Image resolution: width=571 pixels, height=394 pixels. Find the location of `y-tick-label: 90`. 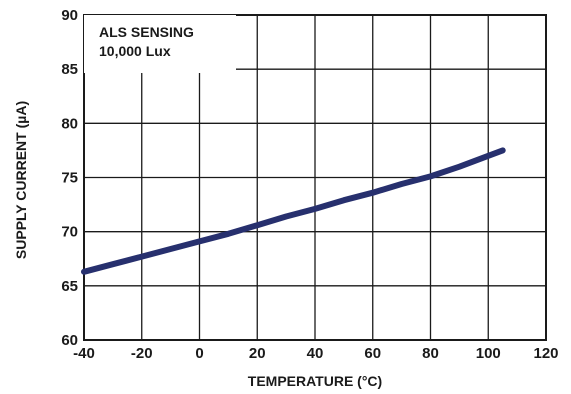

y-tick-label: 90 is located at coordinates (69, 15).